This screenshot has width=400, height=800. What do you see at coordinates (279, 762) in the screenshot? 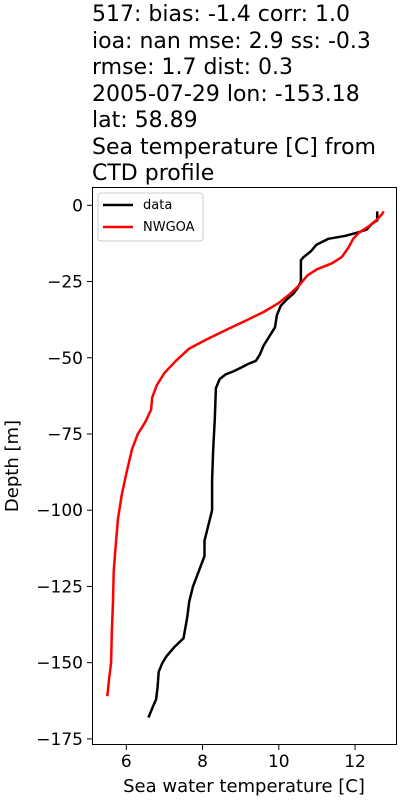
I see `x-tick-label: 10` at bounding box center [279, 762].